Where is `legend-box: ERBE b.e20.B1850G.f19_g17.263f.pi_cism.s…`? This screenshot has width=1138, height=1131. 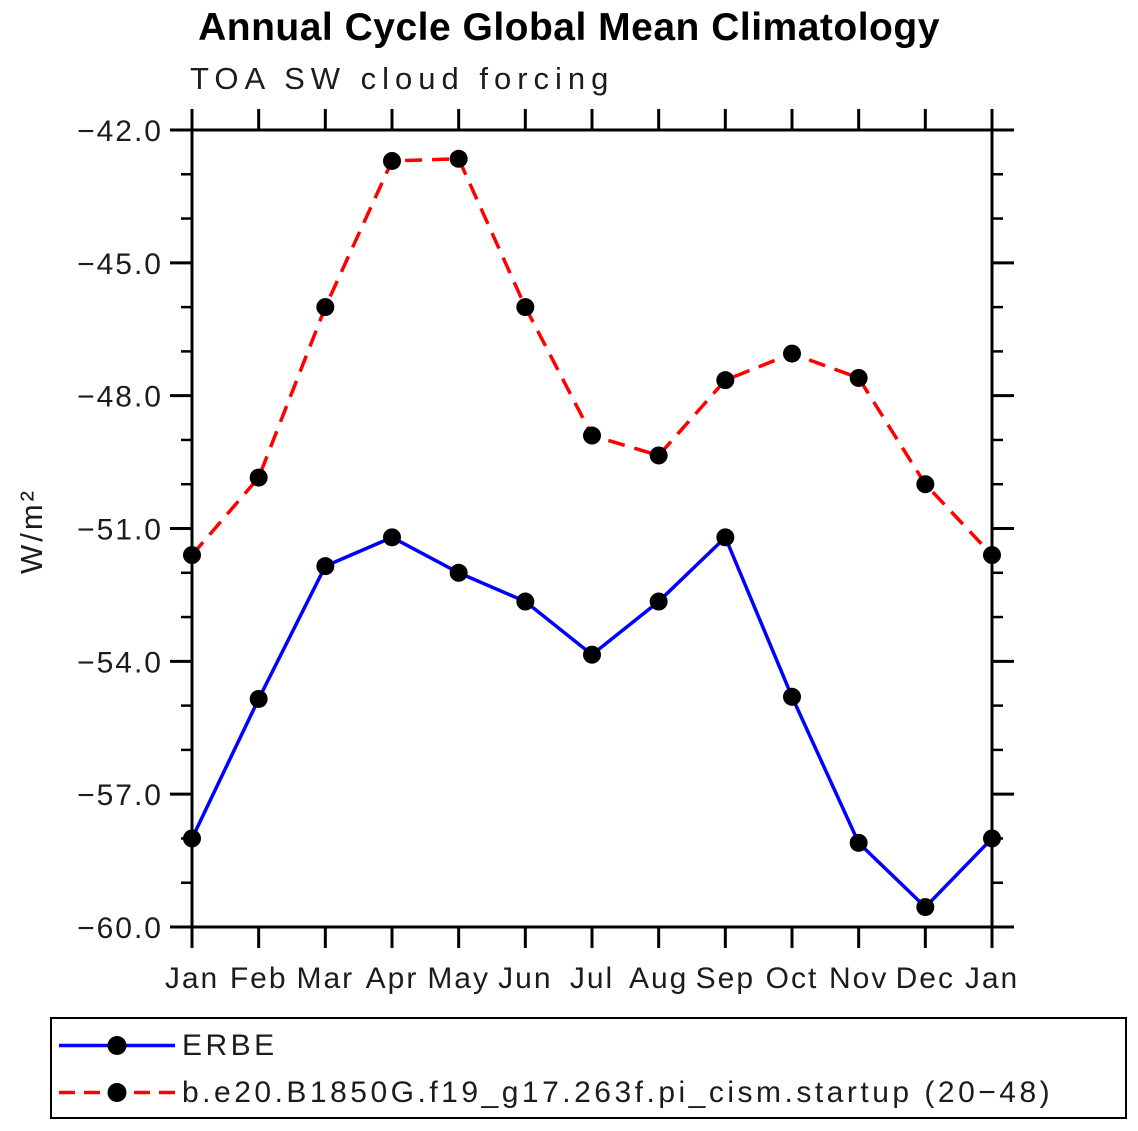 legend-box: ERBE b.e20.B1850G.f19_g17.263f.pi_cism.s… is located at coordinates (588, 1068).